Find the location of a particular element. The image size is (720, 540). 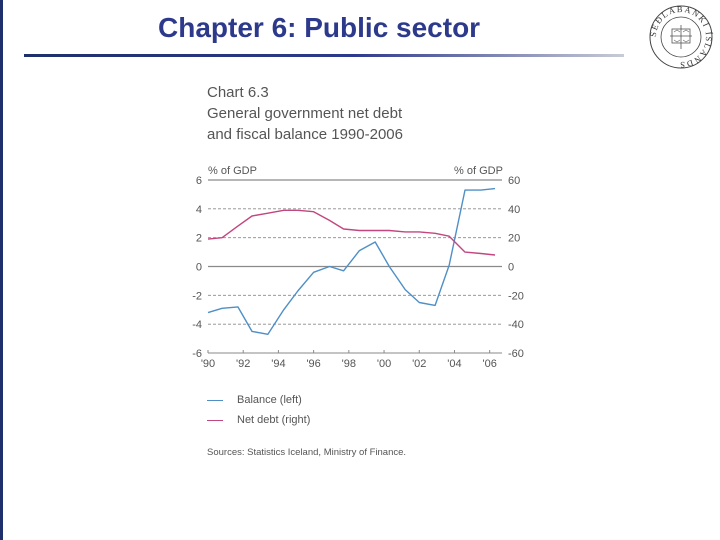

right-tick-label: 20 is located at coordinates (514, 239).